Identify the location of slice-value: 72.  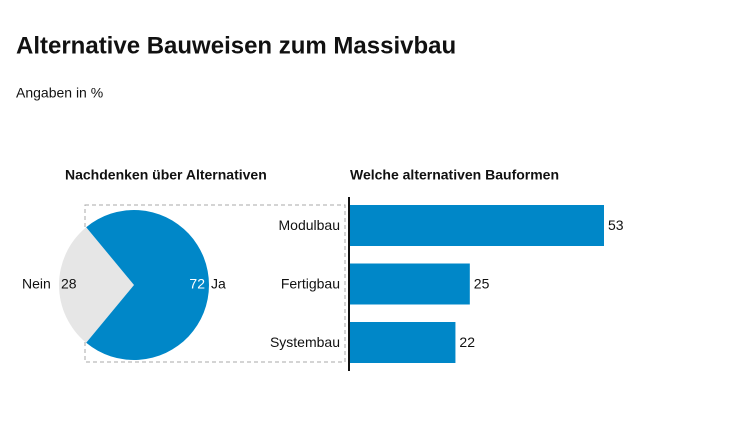
(197, 284).